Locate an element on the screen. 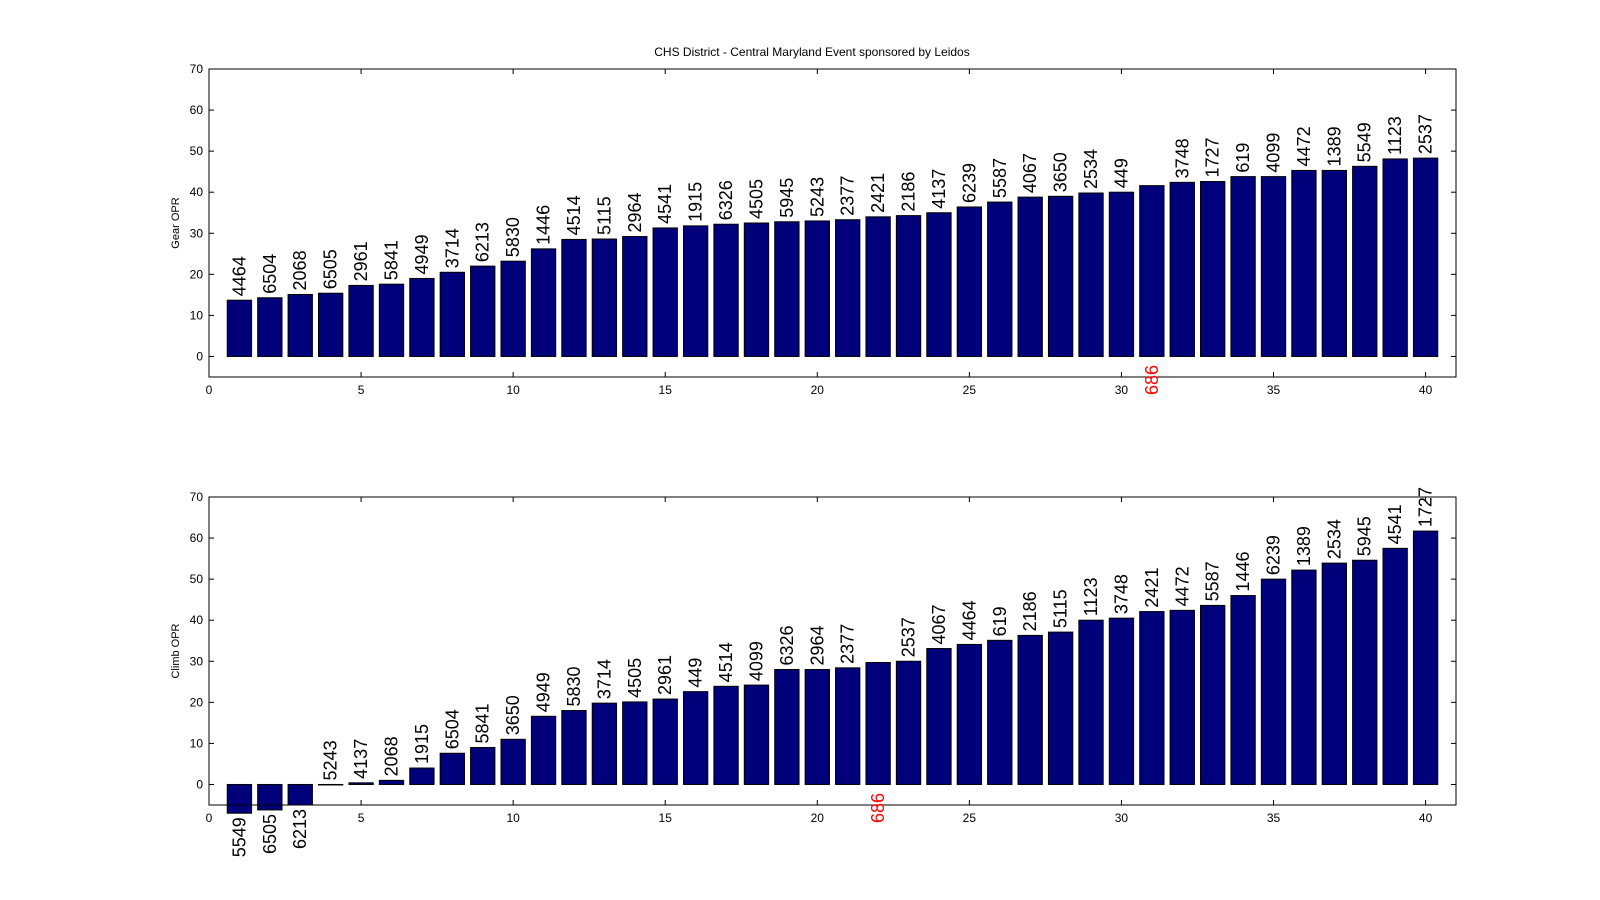  y-tick-label: 10 is located at coordinates (197, 315).